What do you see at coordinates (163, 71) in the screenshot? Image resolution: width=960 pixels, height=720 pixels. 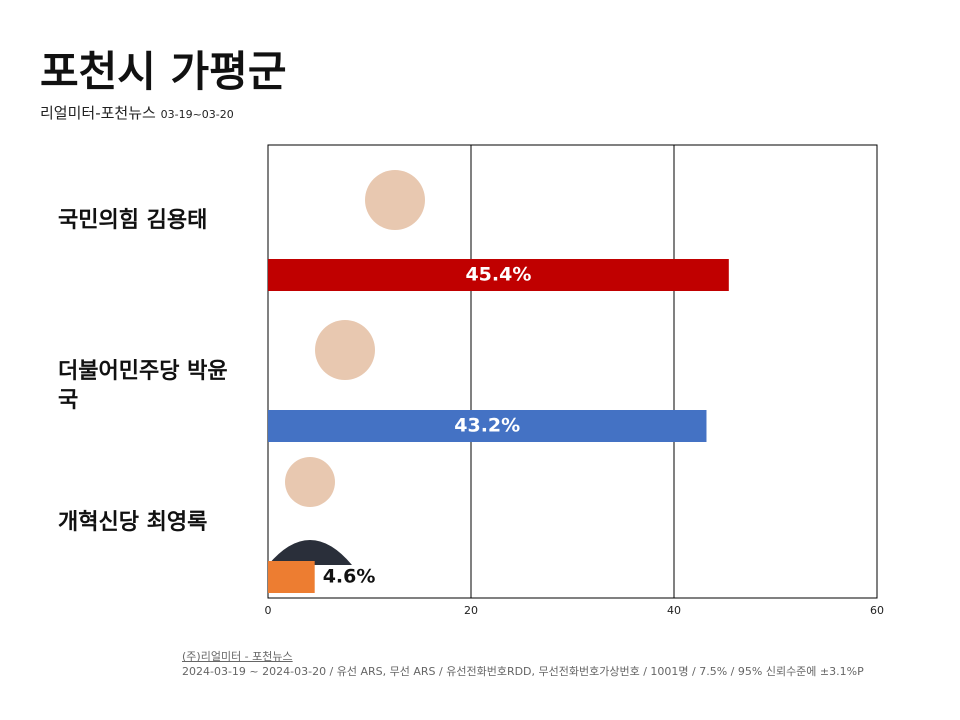 I see `chart-title: 포천시 가평군` at bounding box center [163, 71].